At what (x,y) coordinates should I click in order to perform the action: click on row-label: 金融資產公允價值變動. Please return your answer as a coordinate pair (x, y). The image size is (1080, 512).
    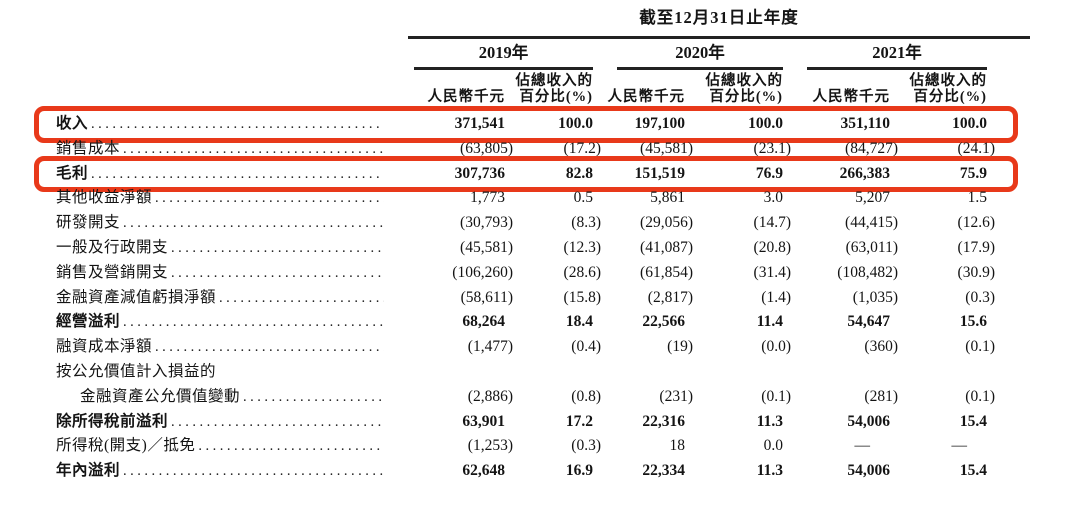
    Looking at the image, I should click on (160, 396).